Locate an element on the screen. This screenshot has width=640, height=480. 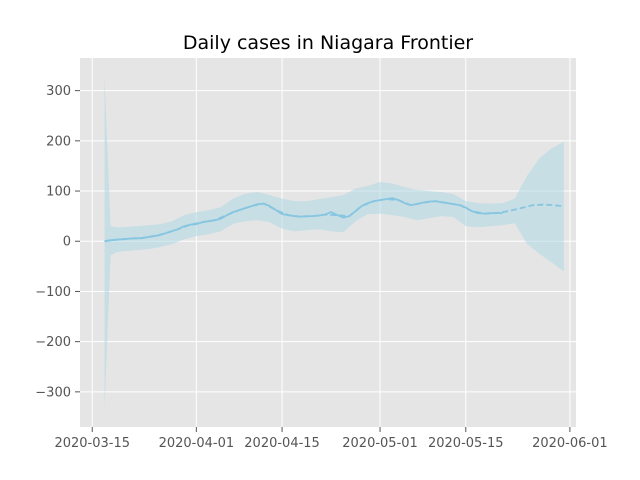
y-axis-ticks: 300 200 100 0 −100 −200 −300 is located at coordinates (57, 242).